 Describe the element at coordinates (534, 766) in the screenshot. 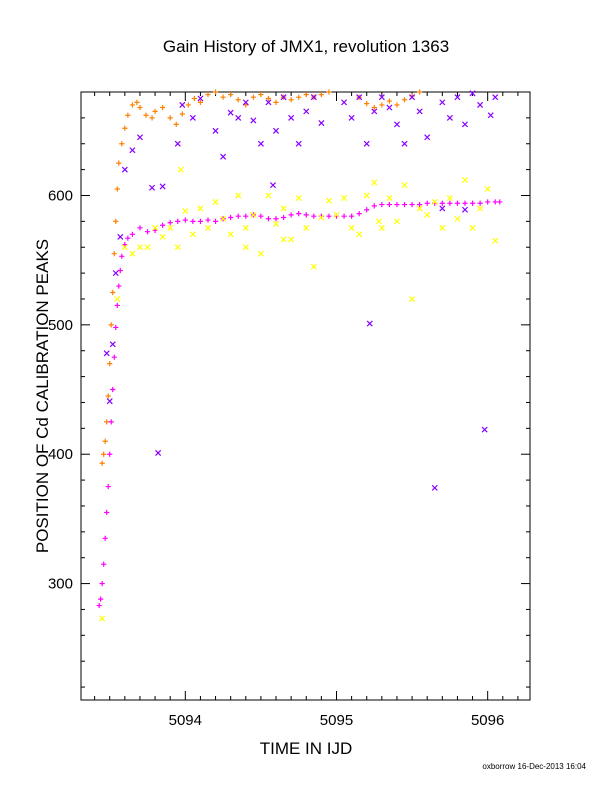

I see `credit-stamp: oxborrow 16-Dec-2013 16:04` at that location.